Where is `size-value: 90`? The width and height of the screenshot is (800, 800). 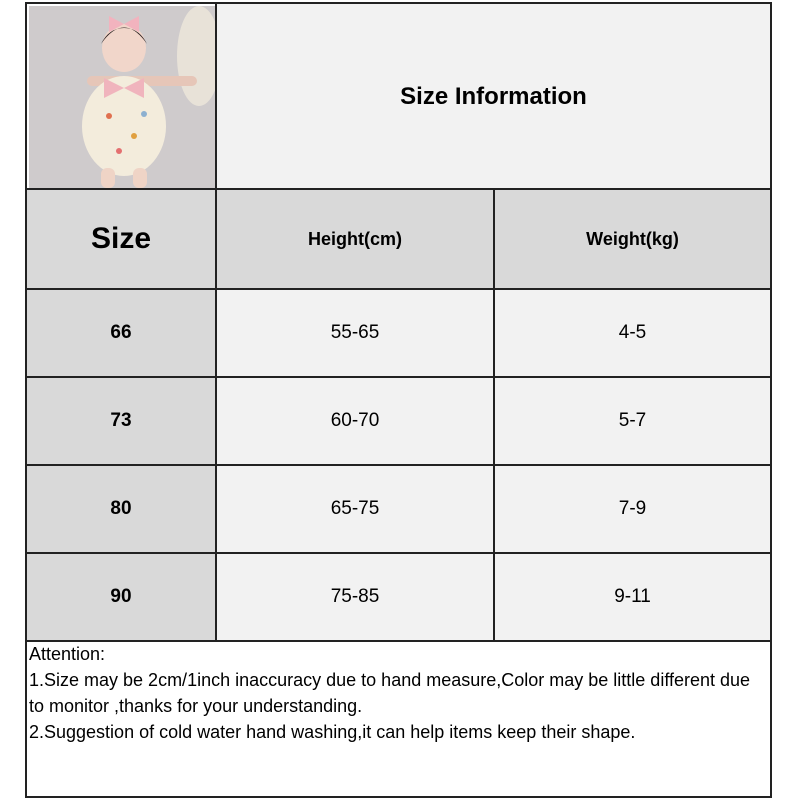
size-value: 90 is located at coordinates (121, 596).